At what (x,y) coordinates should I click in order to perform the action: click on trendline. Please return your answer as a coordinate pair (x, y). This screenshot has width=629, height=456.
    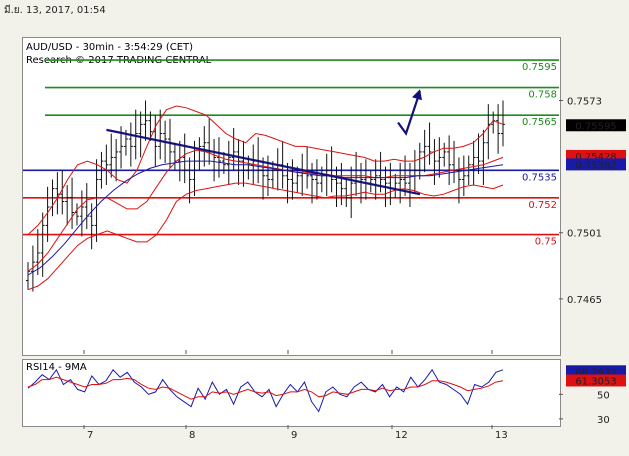
    Looking at the image, I should click on (263, 162).